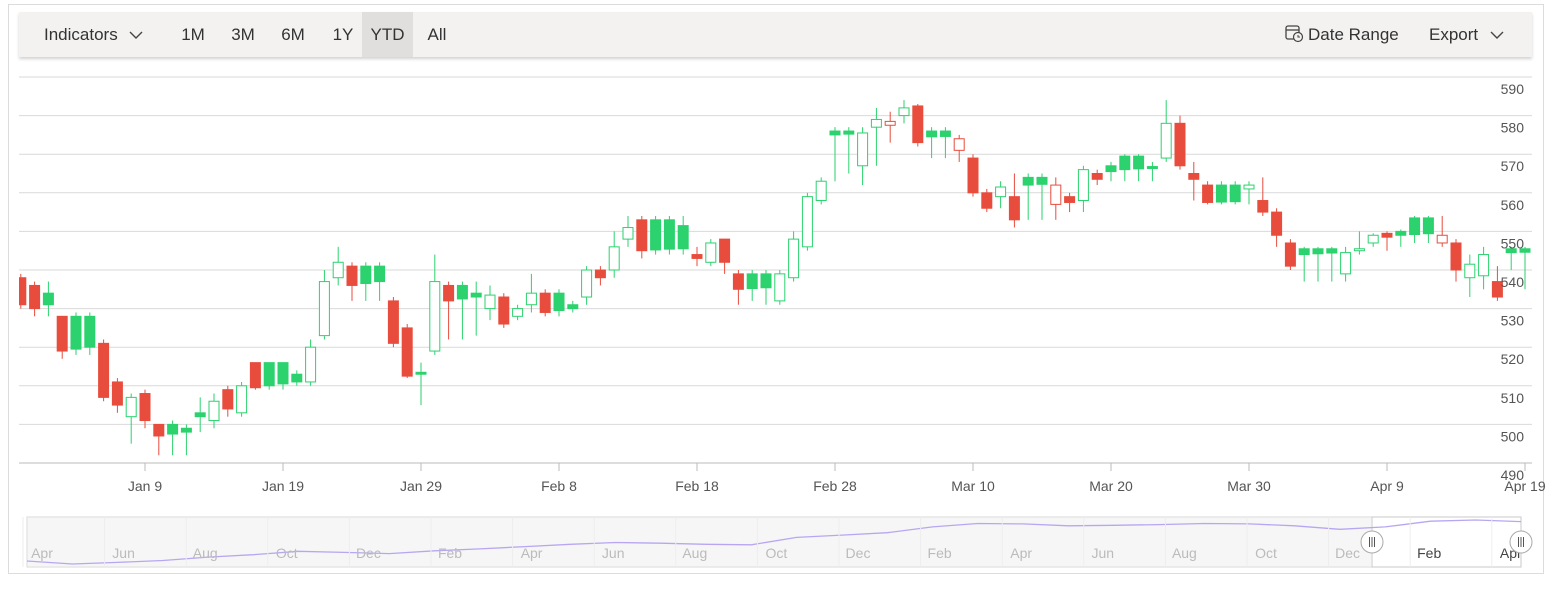  What do you see at coordinates (559, 486) in the screenshot?
I see `x-tick-label: Feb 8` at bounding box center [559, 486].